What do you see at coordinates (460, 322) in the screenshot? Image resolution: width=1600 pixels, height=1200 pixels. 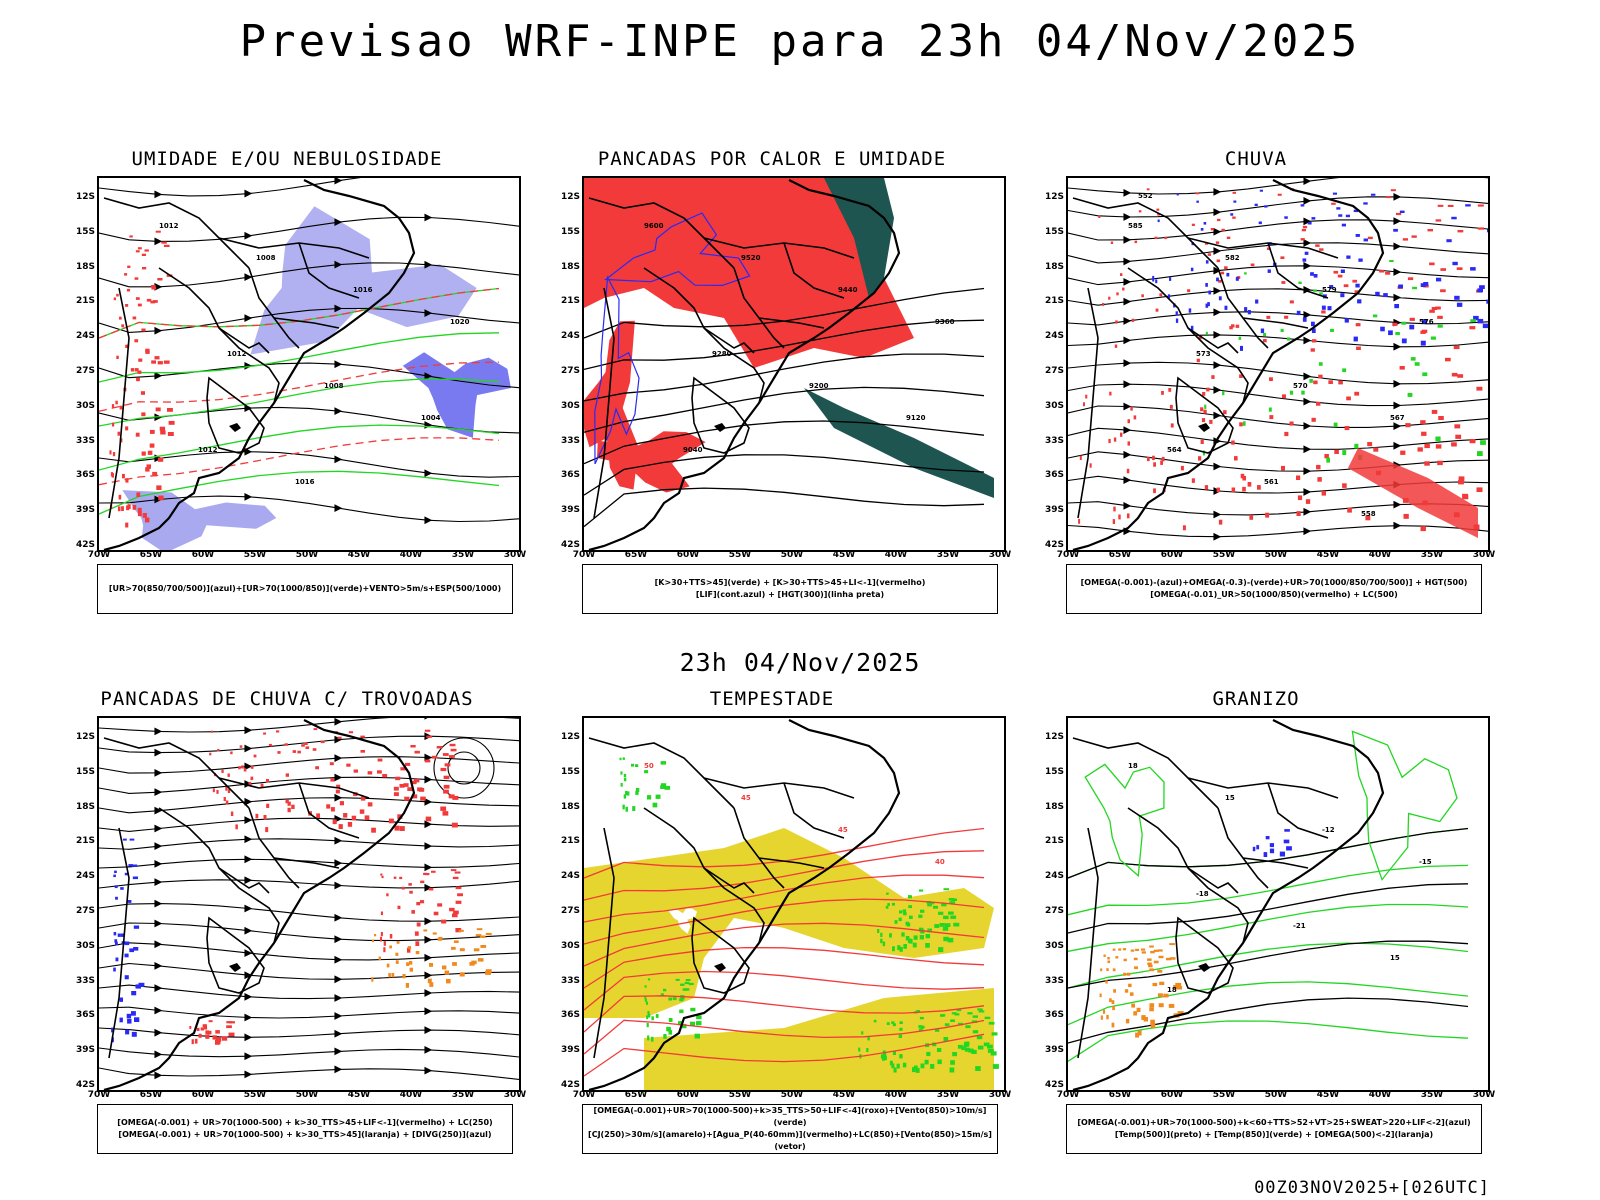 I see `contour-label: 1020` at bounding box center [460, 322].